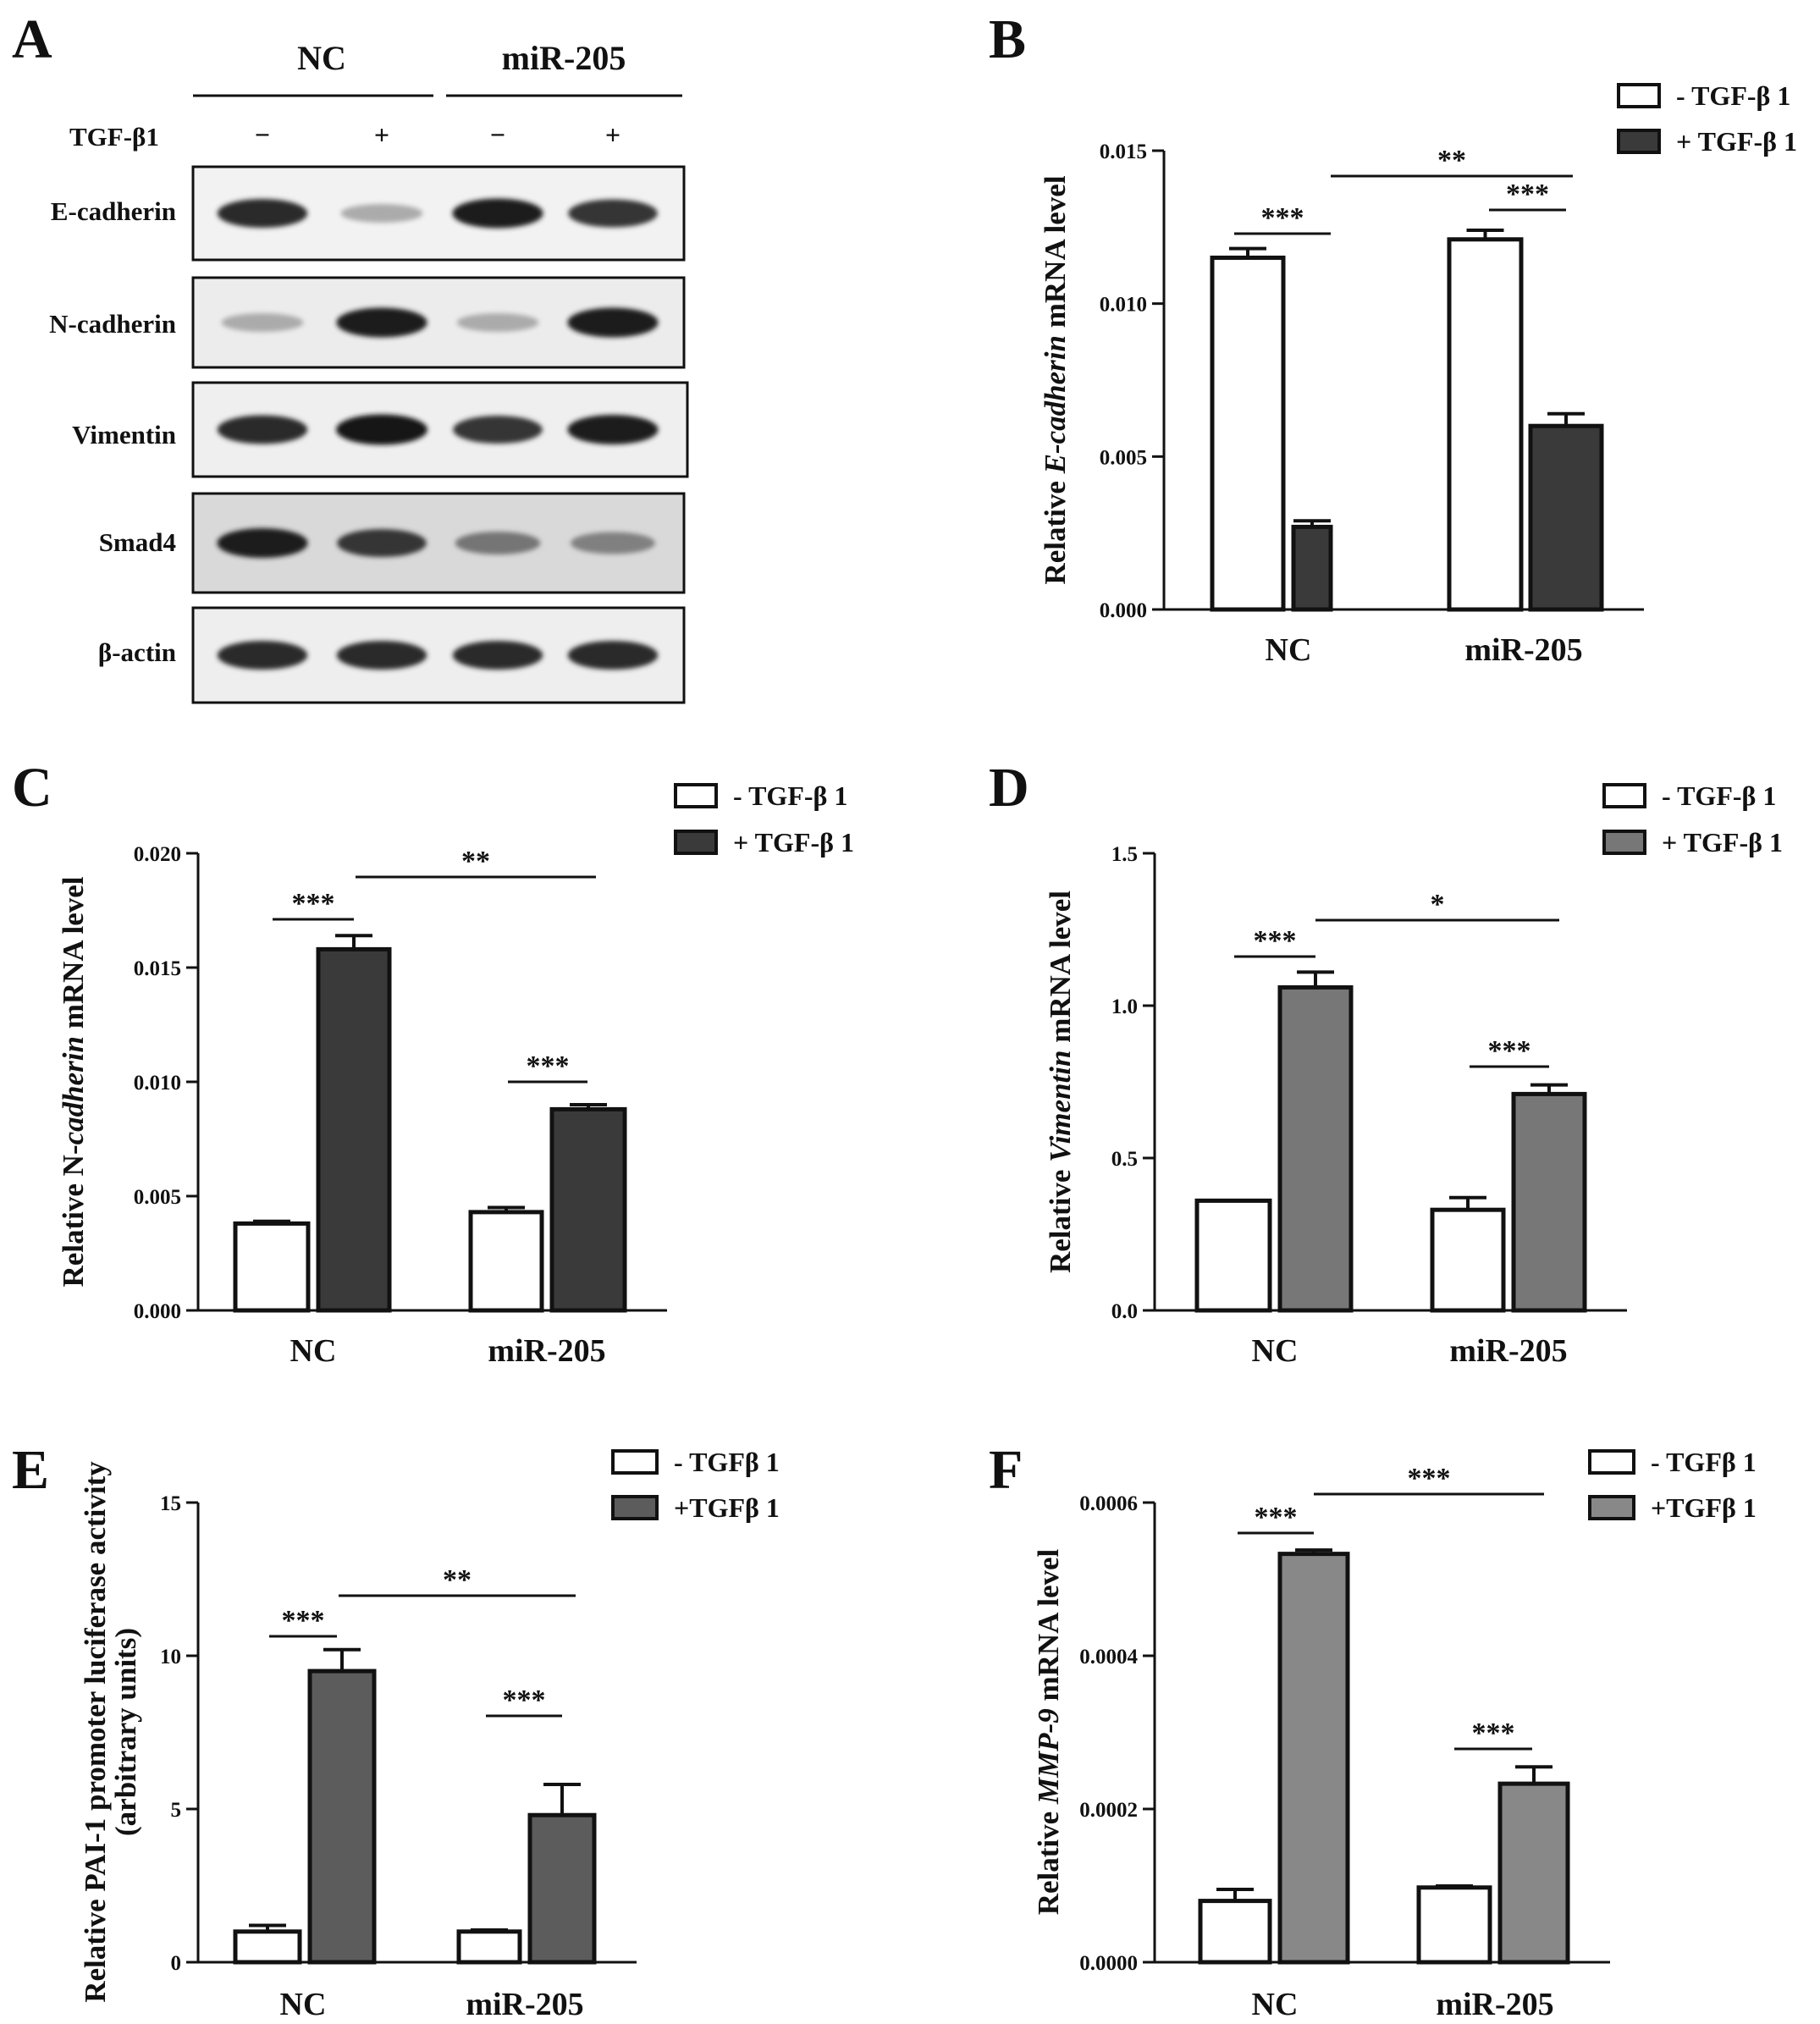  I want to click on group-header-mir205: miR-205, so click(564, 58).